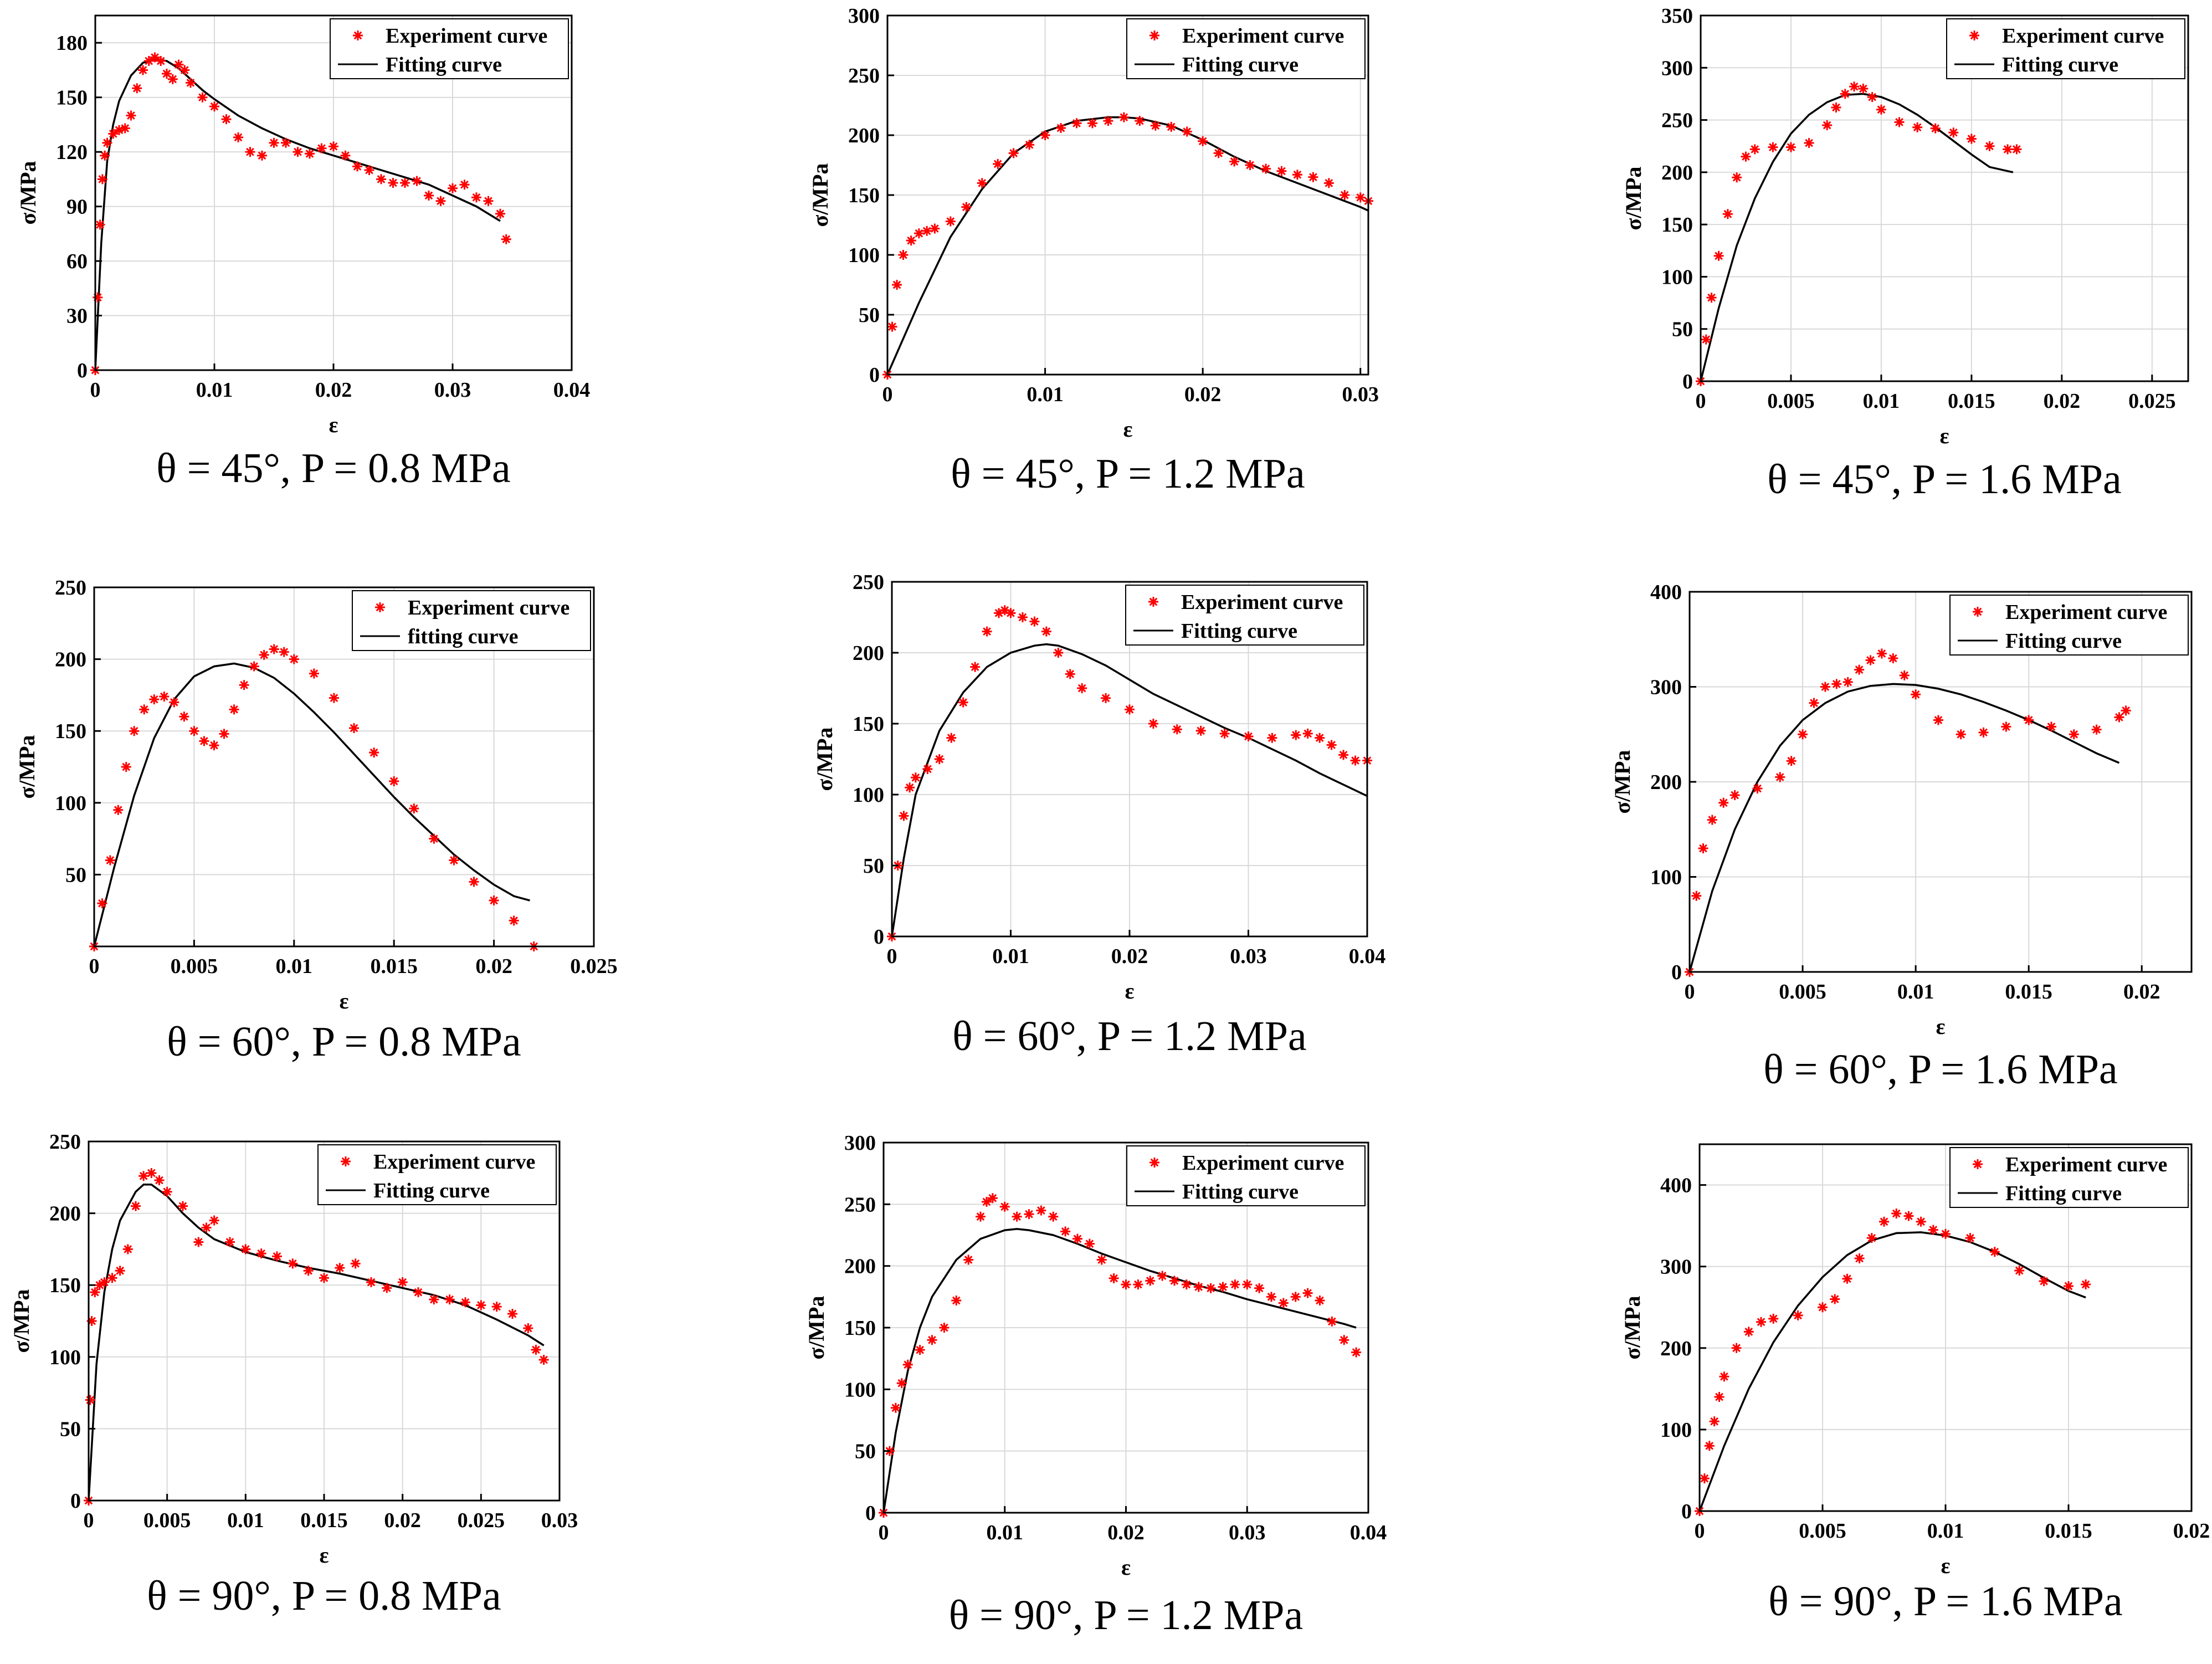 The image size is (2212, 1664). Describe the element at coordinates (1944, 198) in the screenshot. I see `plot-frame` at that location.